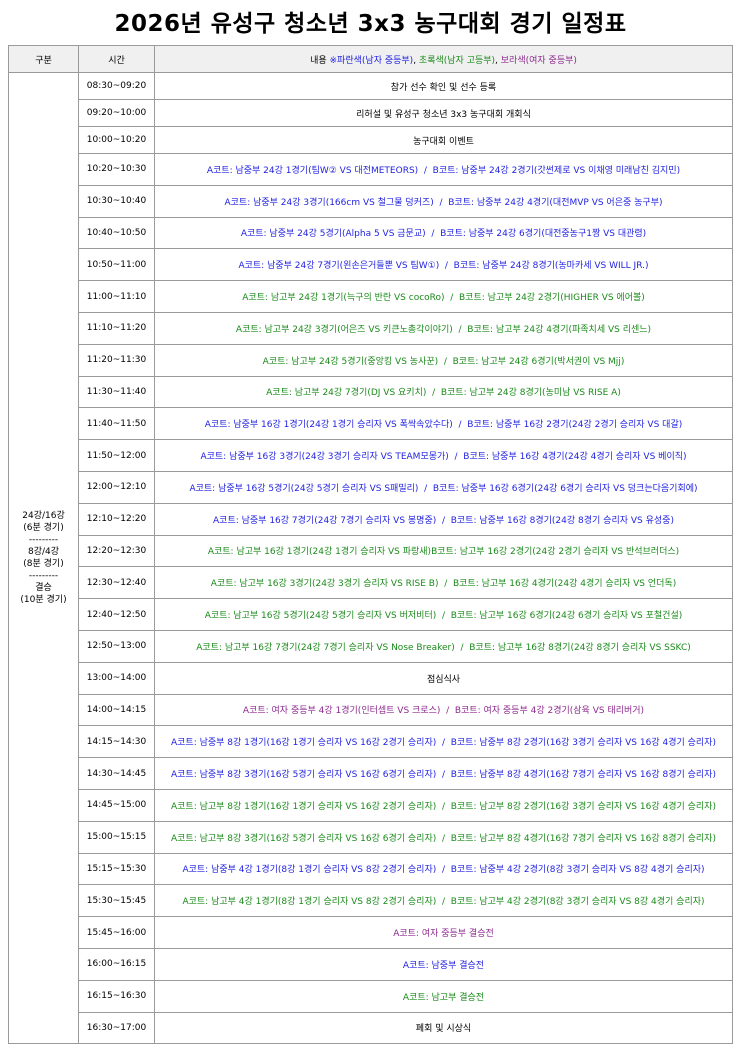 This screenshot has width=741, height=1054. What do you see at coordinates (443, 113) in the screenshot?
I see `content-cell: 리허설 및 유성구 청소년 3x3 농구대회 개회식` at bounding box center [443, 113].